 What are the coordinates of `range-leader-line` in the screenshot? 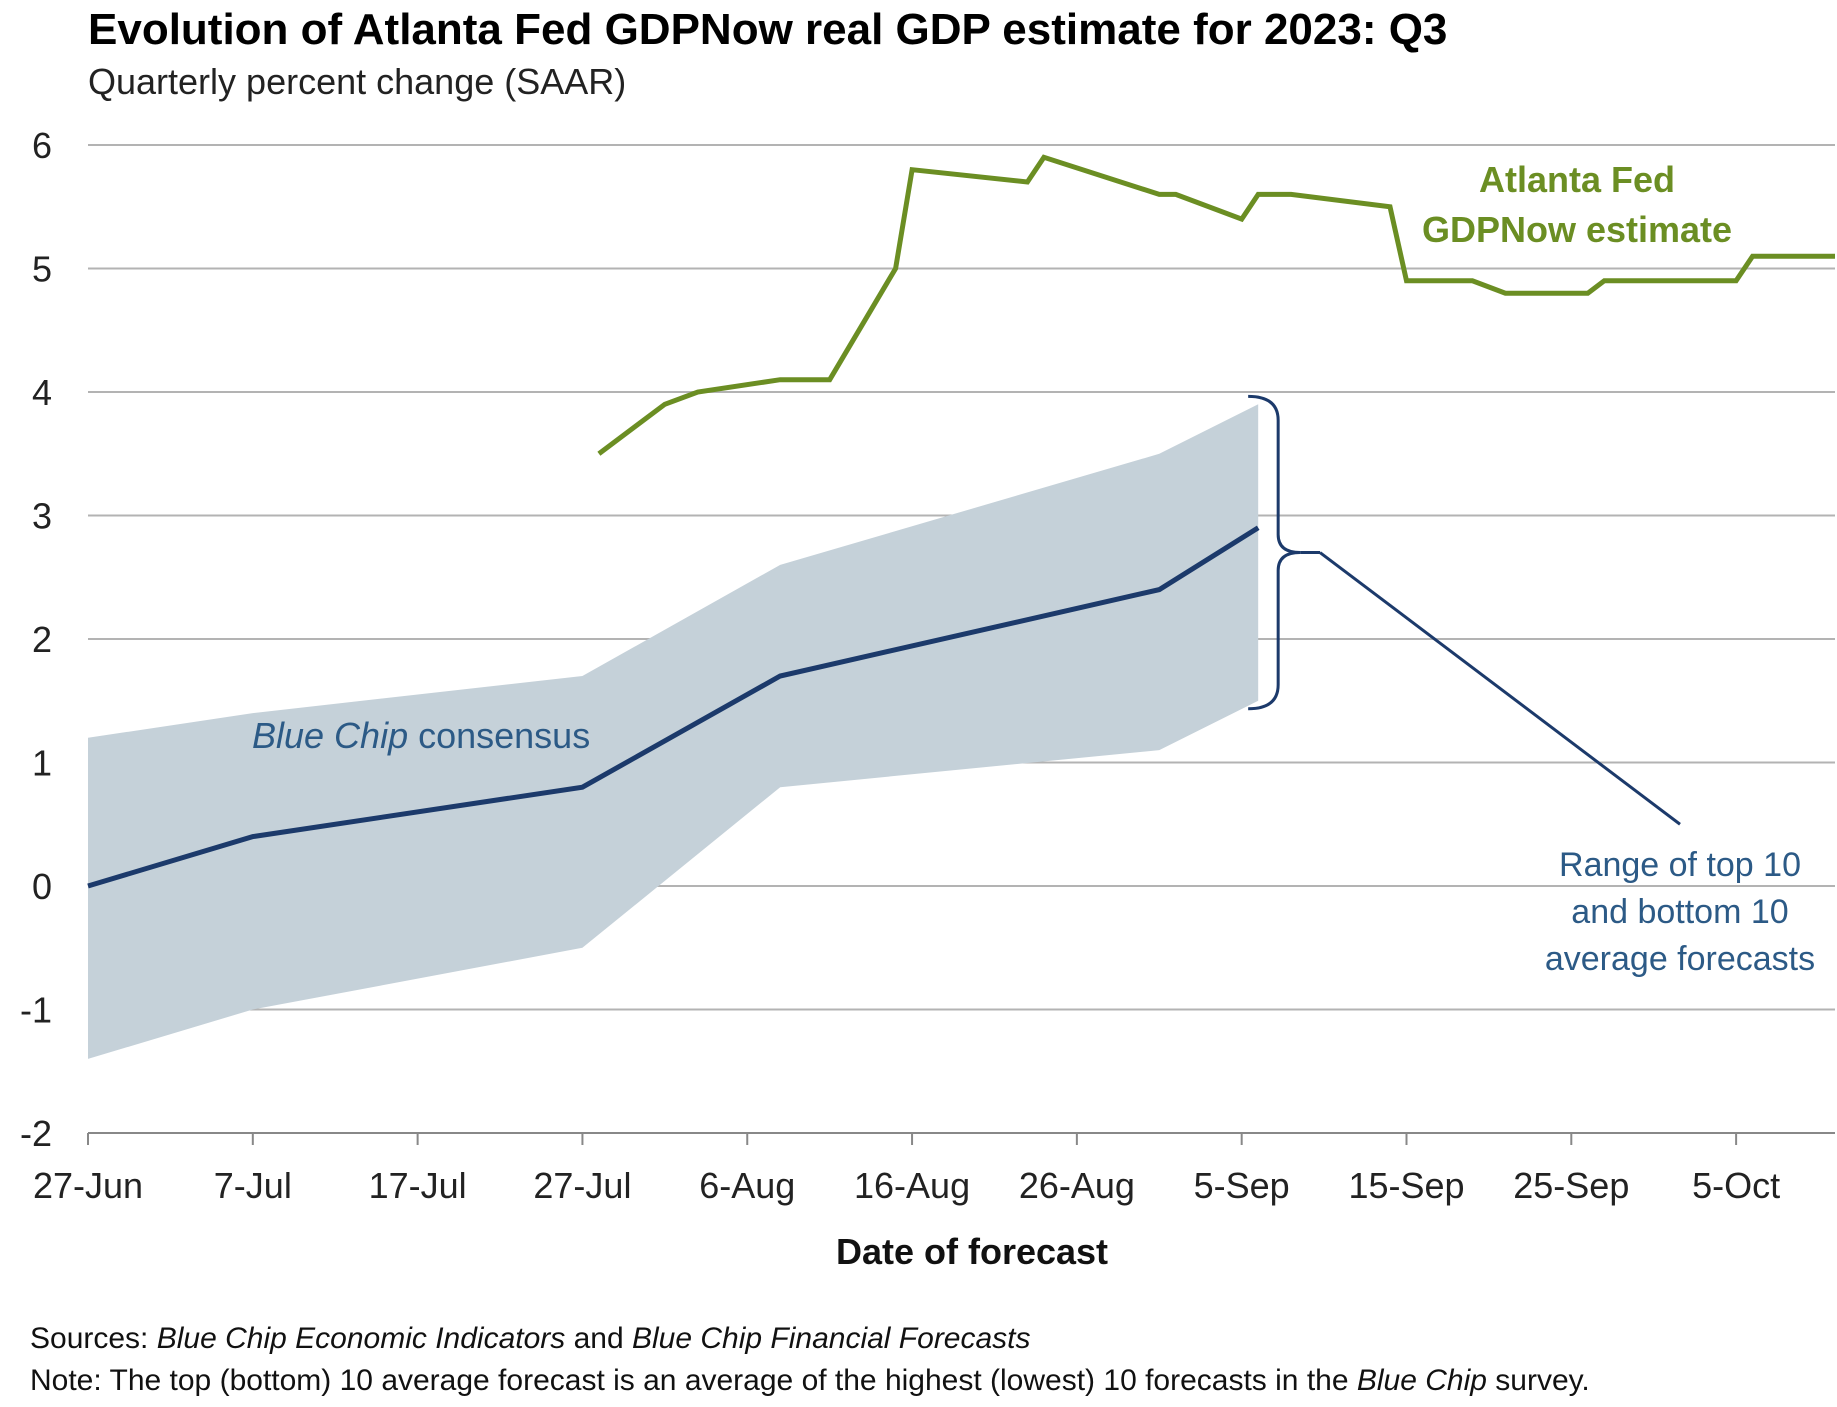 It's located at (1500, 688).